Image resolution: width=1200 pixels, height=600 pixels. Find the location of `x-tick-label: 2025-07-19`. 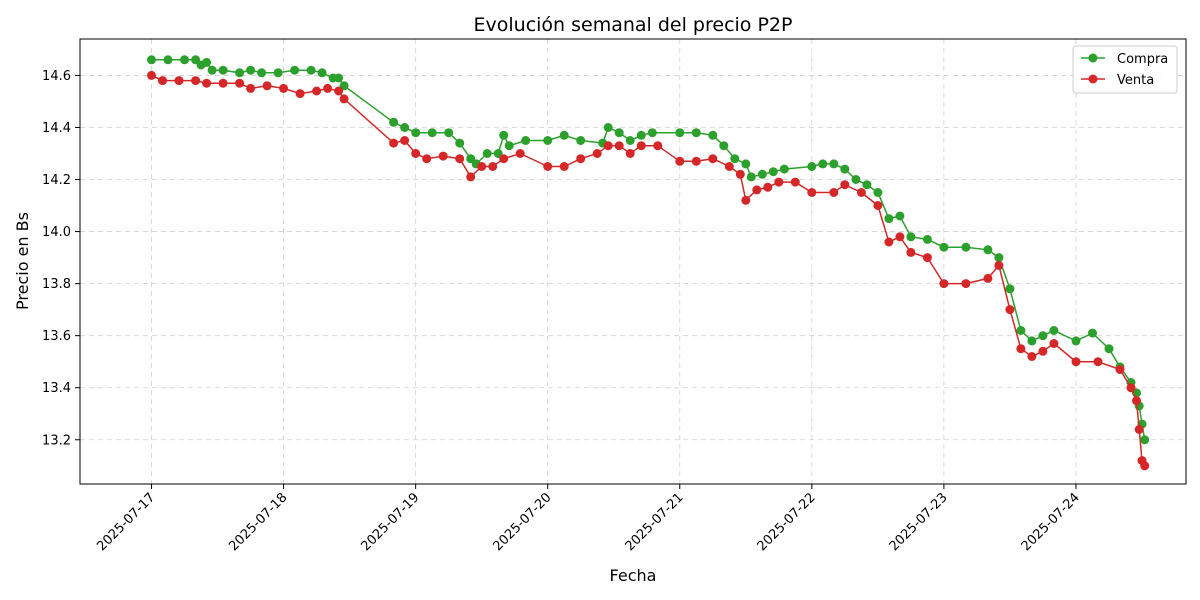

x-tick-label: 2025-07-19 is located at coordinates (390, 522).